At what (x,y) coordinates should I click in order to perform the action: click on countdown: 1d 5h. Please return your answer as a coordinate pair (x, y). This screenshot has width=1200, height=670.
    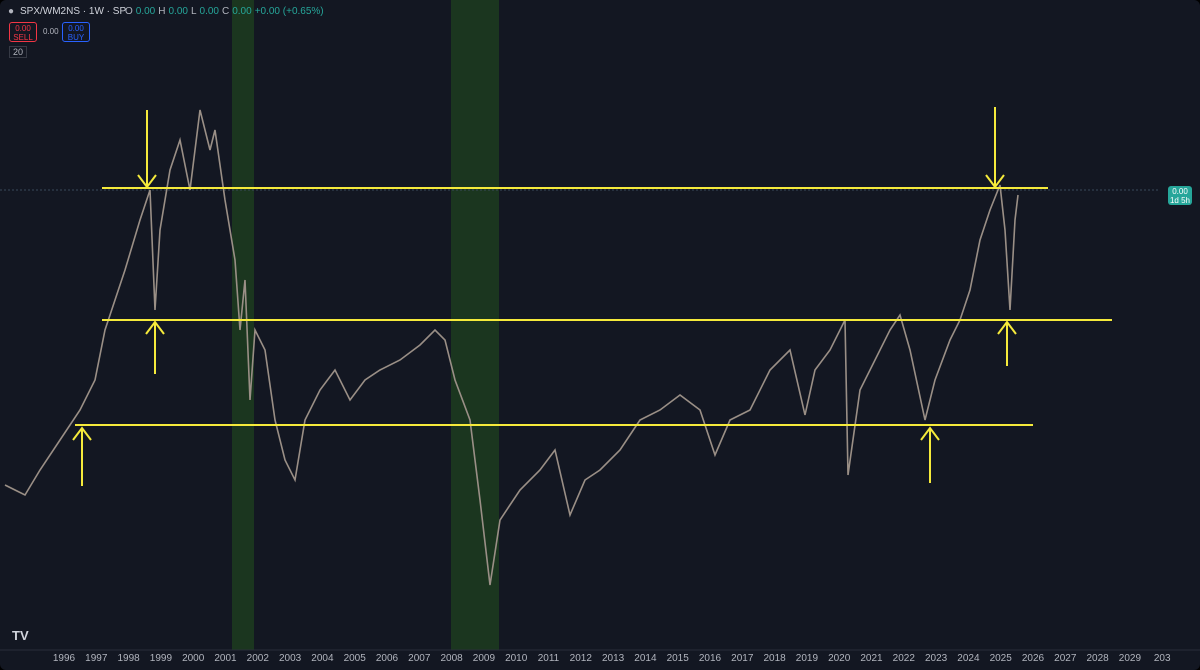
    Looking at the image, I should click on (1180, 200).